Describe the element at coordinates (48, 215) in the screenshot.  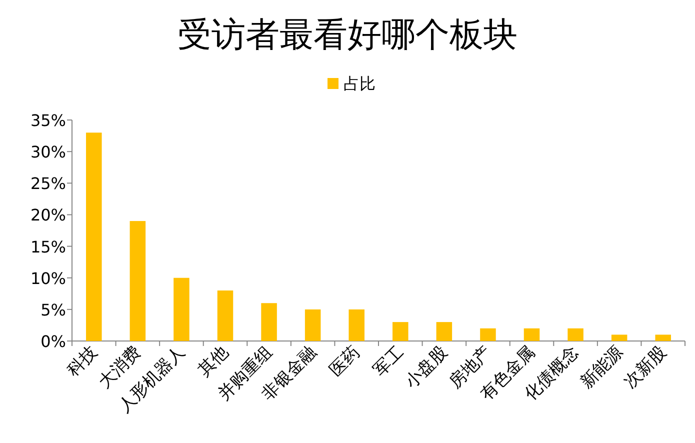
I see `y-tick-label: 20%` at that location.